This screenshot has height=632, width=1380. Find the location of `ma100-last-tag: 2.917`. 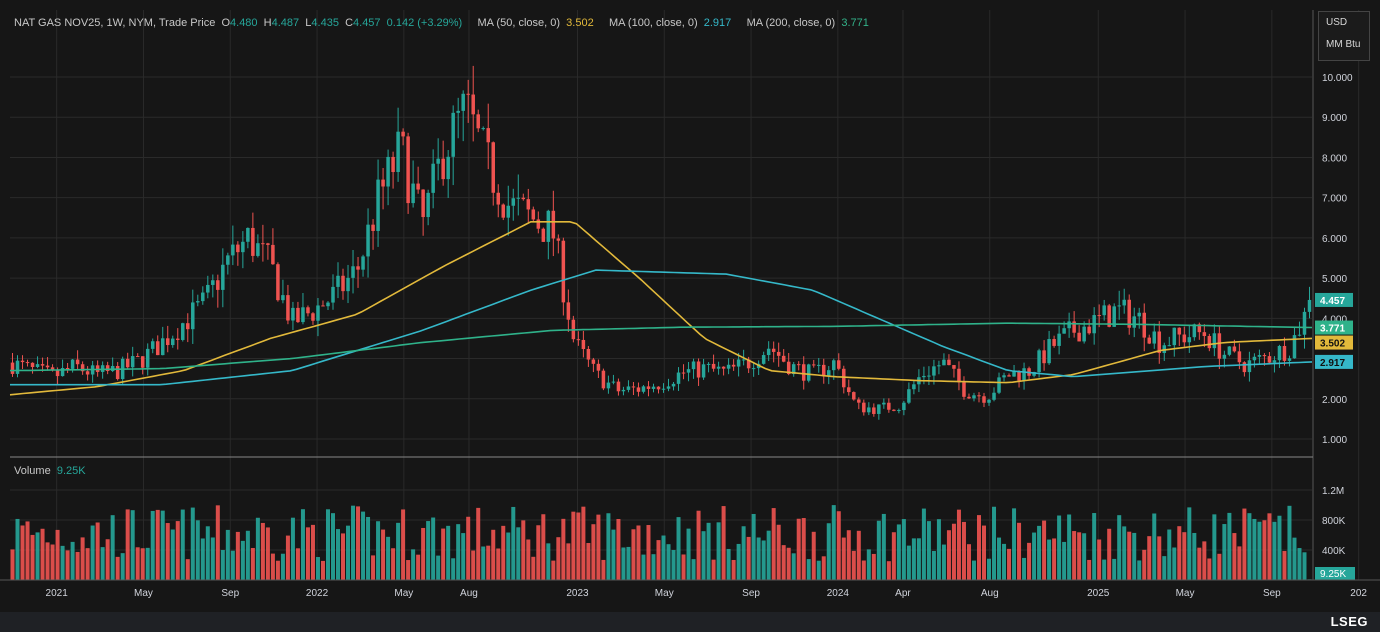

ma100-last-tag: 2.917 is located at coordinates (1334, 361).